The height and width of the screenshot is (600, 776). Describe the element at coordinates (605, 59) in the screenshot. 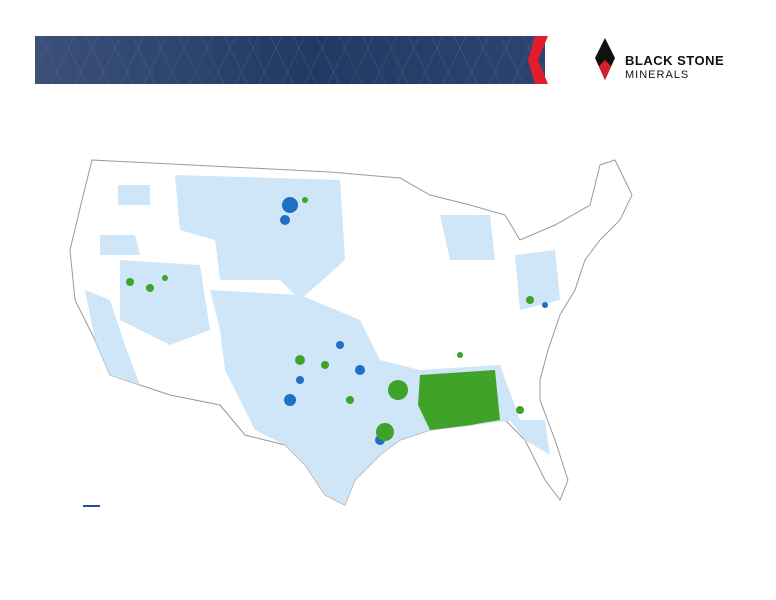

I see `logo-mark` at that location.